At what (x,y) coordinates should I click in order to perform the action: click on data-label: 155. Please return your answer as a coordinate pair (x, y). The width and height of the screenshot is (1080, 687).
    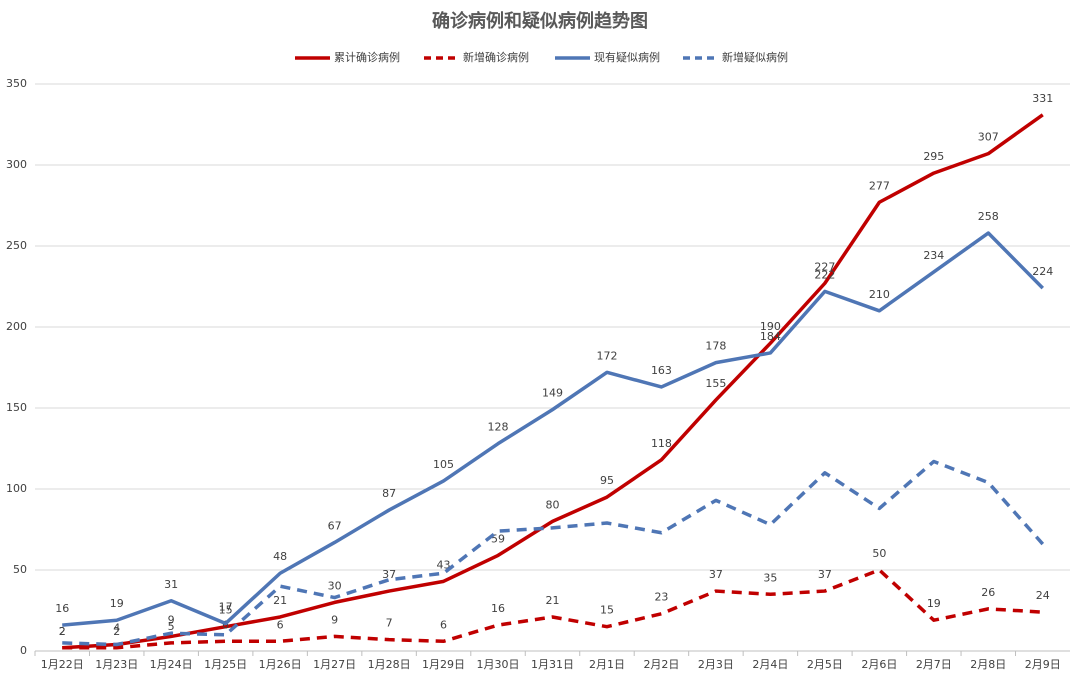
    Looking at the image, I should click on (715, 383).